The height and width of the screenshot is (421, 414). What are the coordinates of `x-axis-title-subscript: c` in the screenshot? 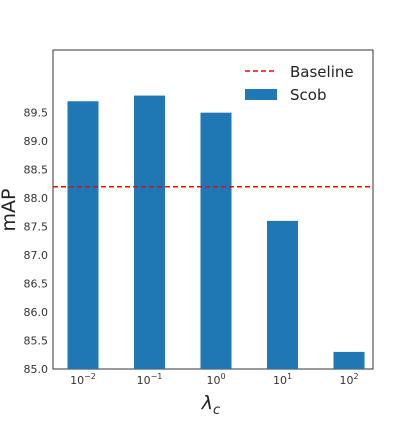 It's located at (216, 410).